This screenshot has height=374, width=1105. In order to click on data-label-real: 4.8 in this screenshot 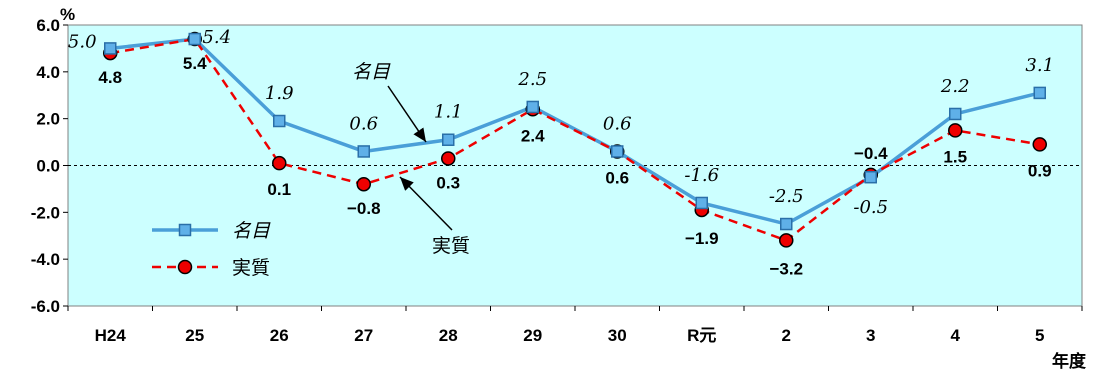, I will do `click(110, 77)`.